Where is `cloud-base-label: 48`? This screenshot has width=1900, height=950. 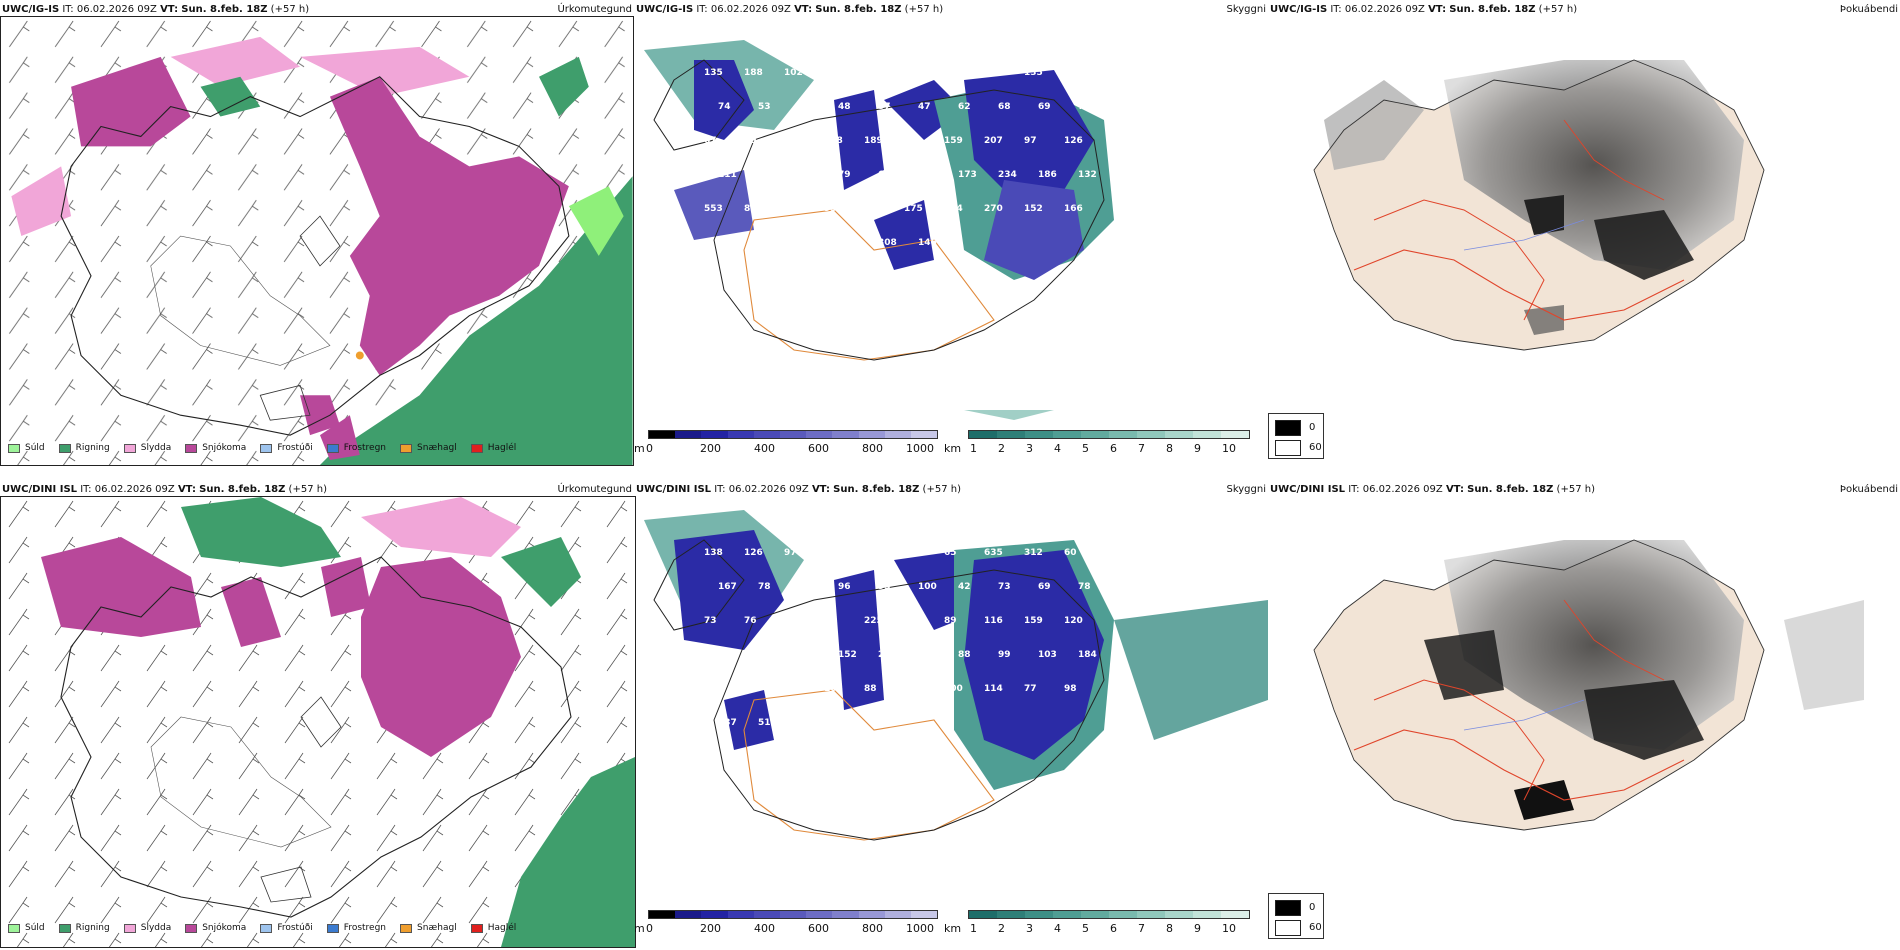
cloud-base-label: 48 is located at coordinates (844, 107).